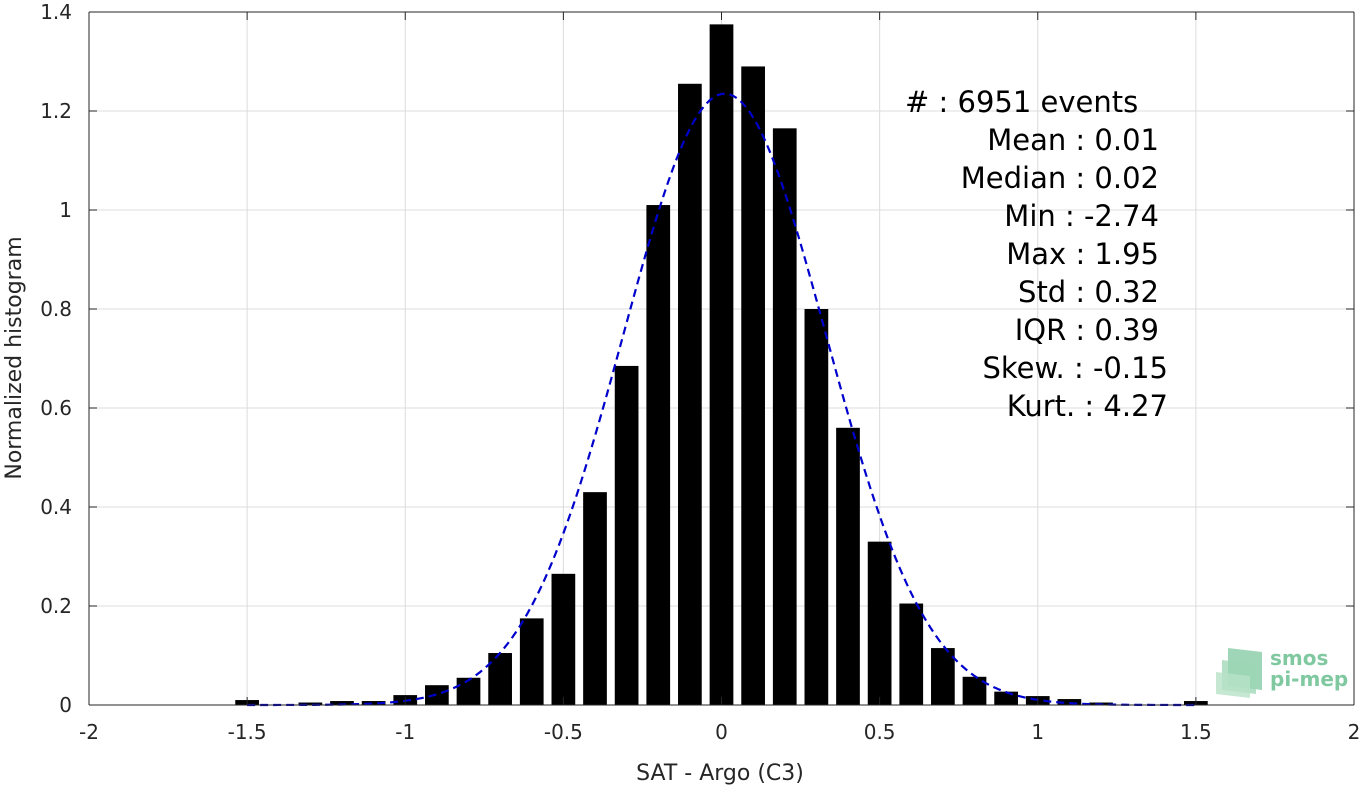 This screenshot has height=786, width=1366. Describe the element at coordinates (1037, 732) in the screenshot. I see `x-tick-label-6: 1` at that location.